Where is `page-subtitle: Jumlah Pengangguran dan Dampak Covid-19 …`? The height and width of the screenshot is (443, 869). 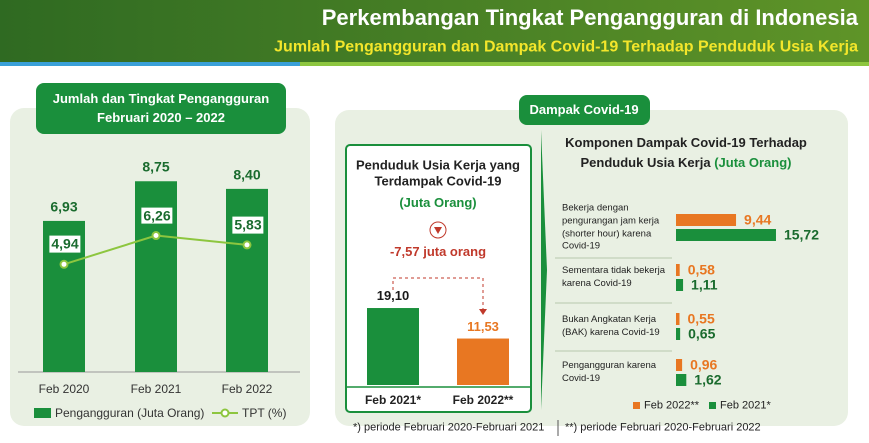
page-subtitle: Jumlah Pengangguran dan Dampak Covid-19 … is located at coordinates (566, 47).